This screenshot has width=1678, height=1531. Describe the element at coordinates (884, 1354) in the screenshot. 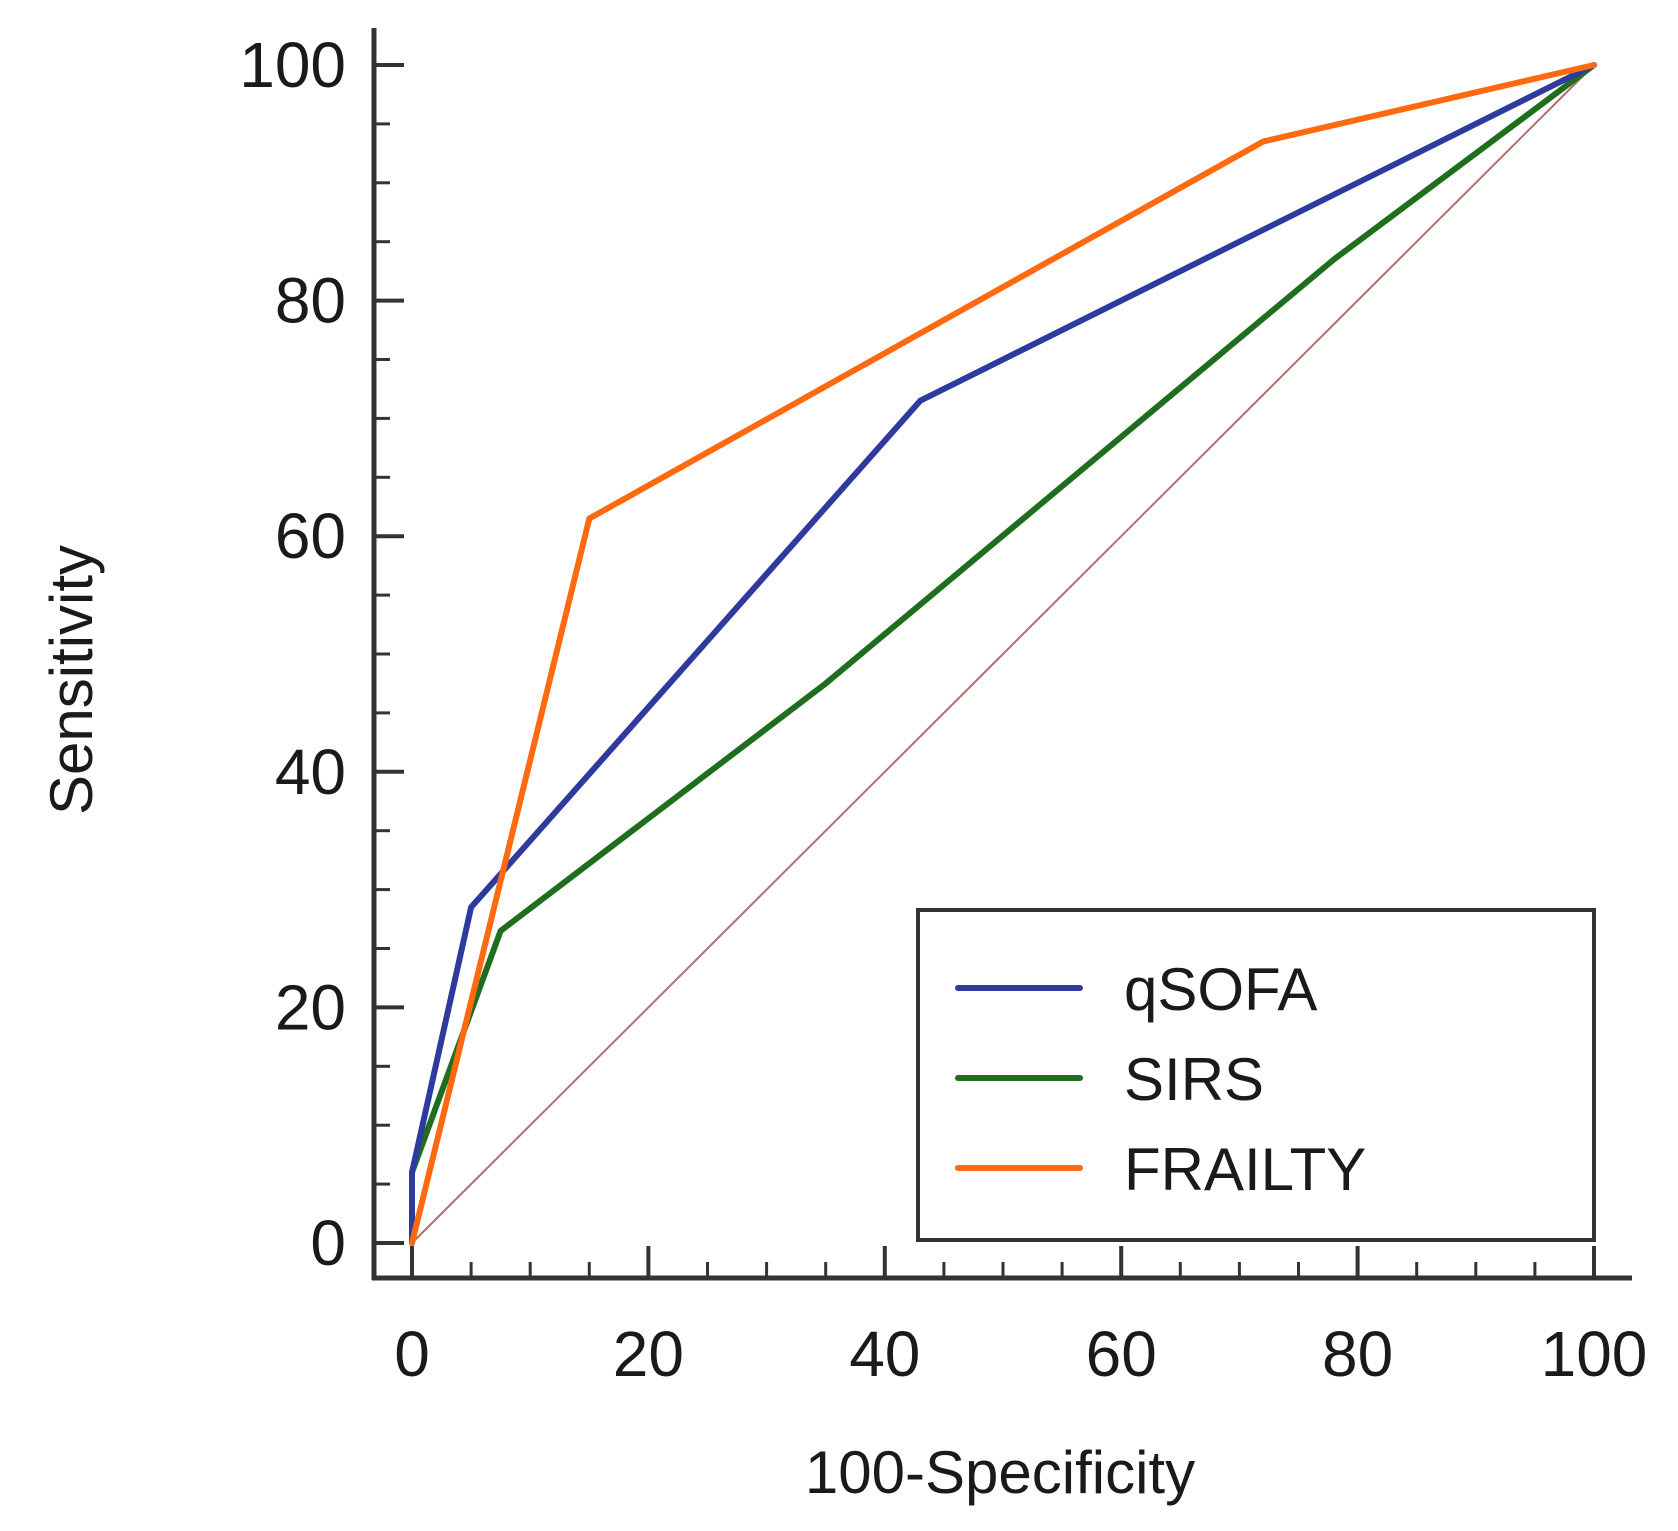

I see `x-tick-label: 40` at that location.